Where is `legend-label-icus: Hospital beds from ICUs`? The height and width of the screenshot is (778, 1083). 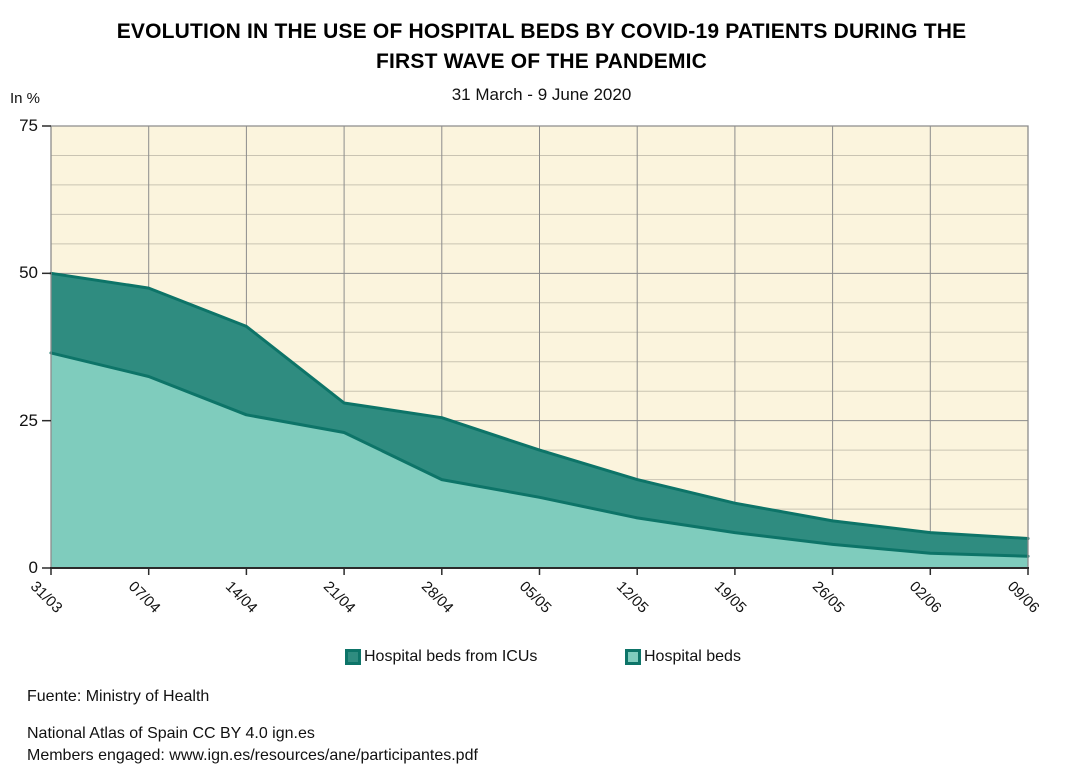
legend-label-icus: Hospital beds from ICUs is located at coordinates (451, 656).